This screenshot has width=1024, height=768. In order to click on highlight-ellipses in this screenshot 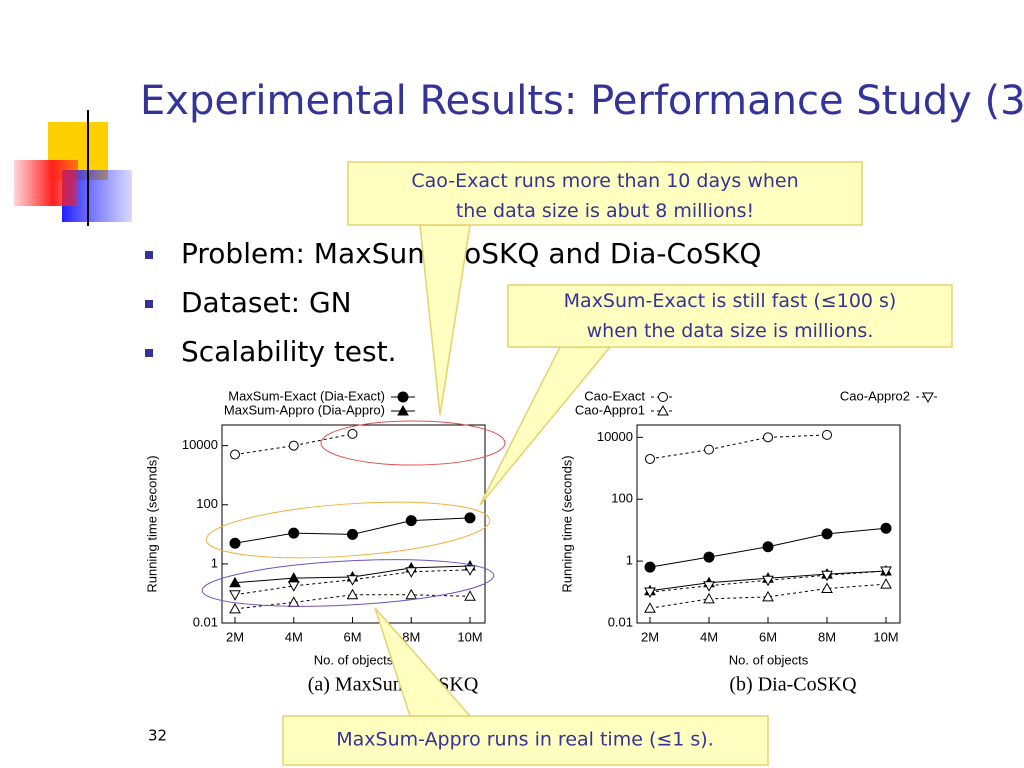, I will do `click(353, 513)`.